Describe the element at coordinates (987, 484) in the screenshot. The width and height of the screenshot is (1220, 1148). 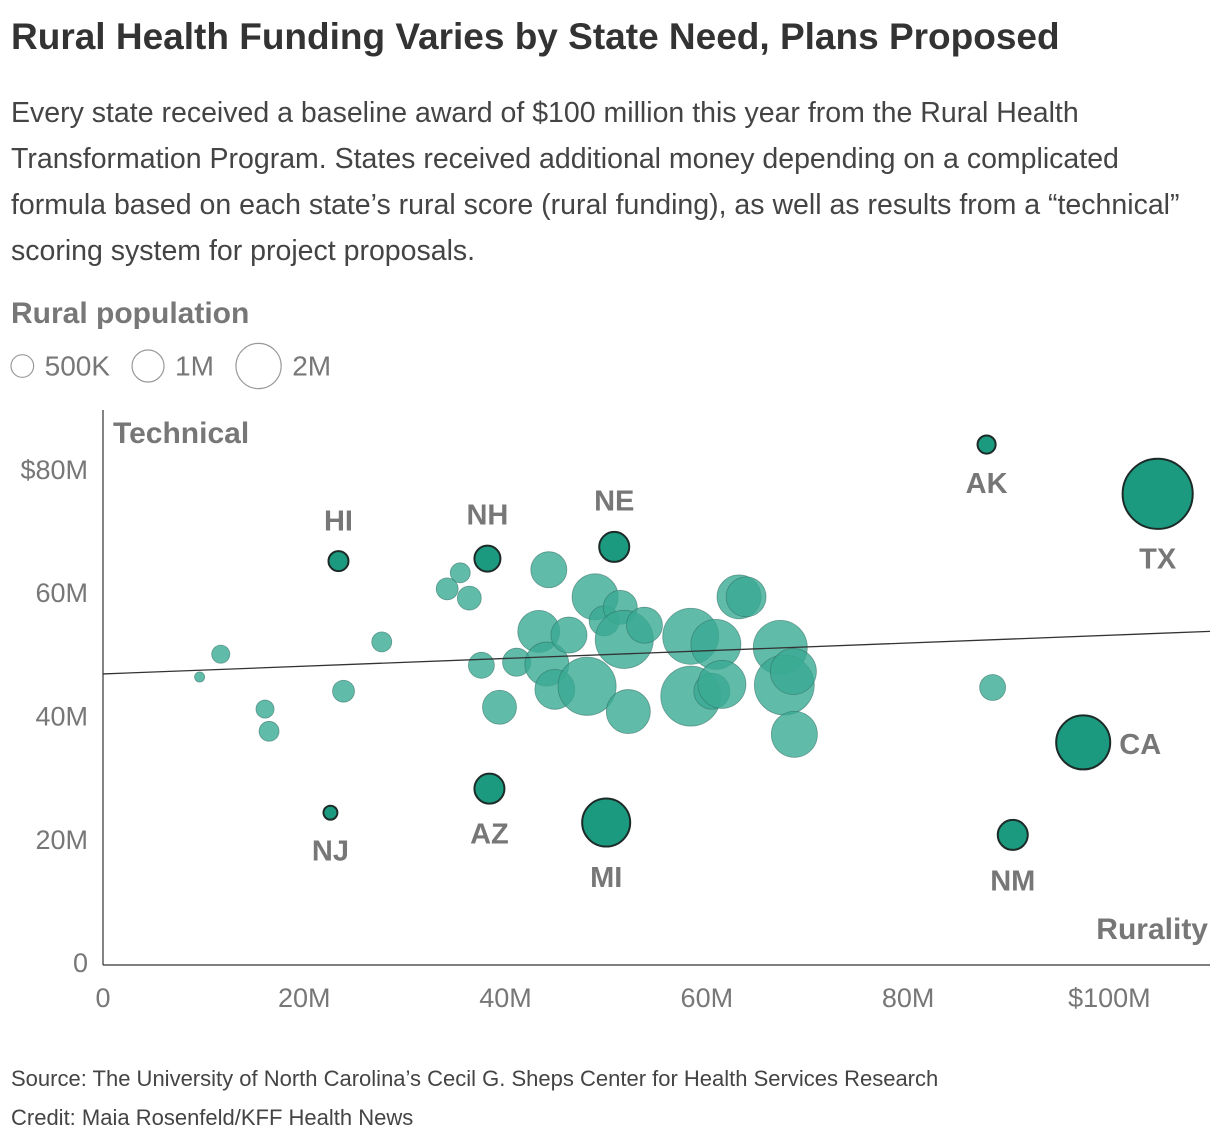
I see `point-label: AK` at that location.